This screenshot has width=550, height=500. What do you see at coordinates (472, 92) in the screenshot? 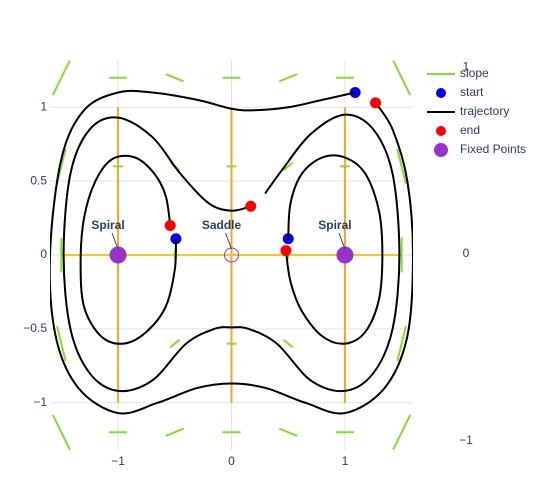
I see `legend-label: start` at bounding box center [472, 92].